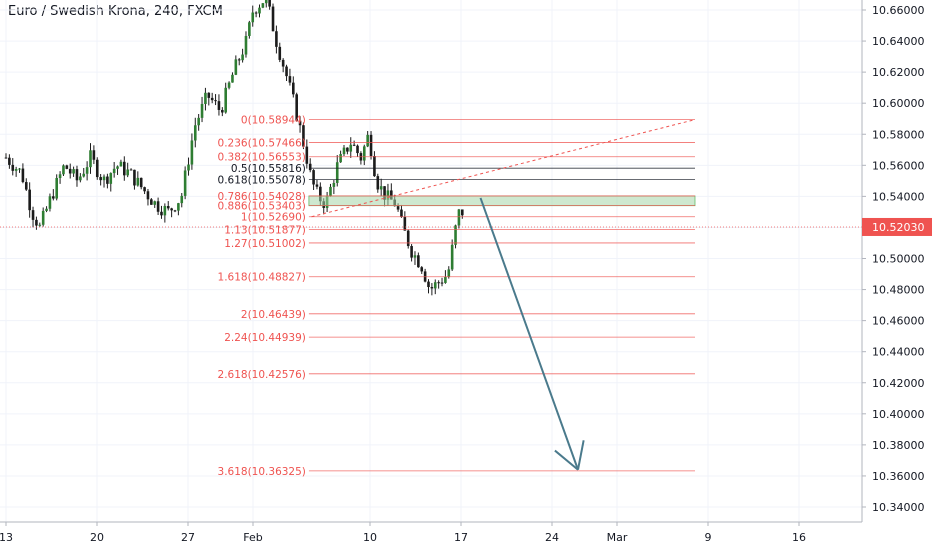 This screenshot has height=550, width=932. I want to click on time-tick-label: Mar, so click(617, 537).